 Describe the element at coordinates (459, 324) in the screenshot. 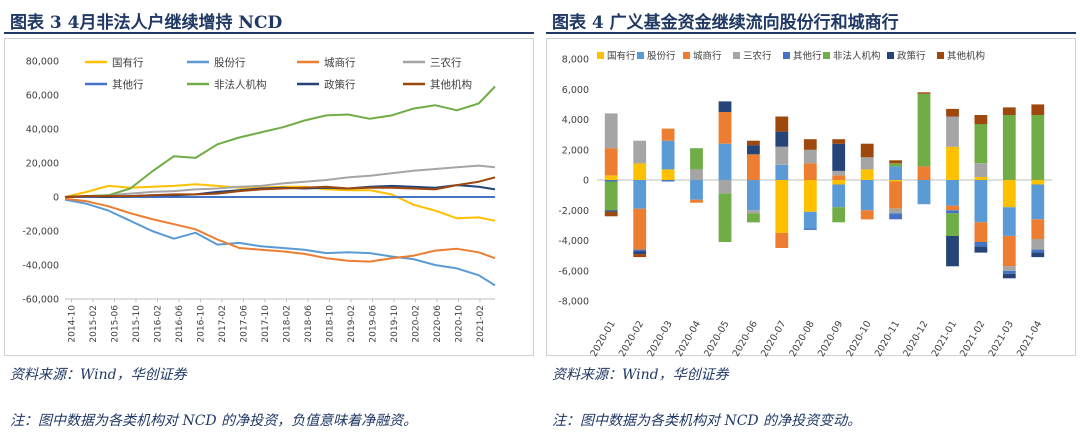

I see `x-tick-label: 2020-10` at that location.